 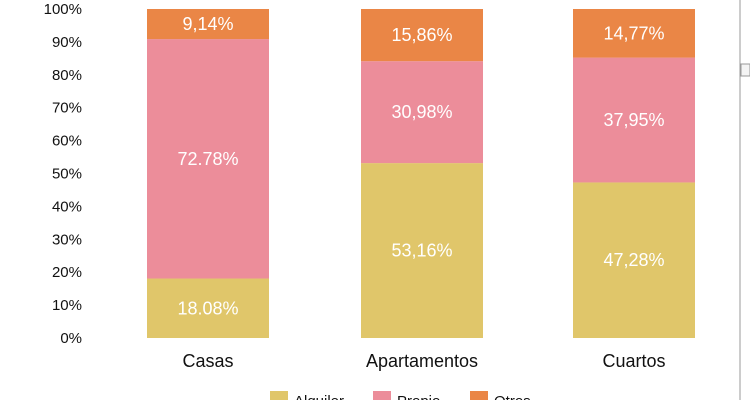 What do you see at coordinates (67, 174) in the screenshot?
I see `y-tick-label: 50%` at bounding box center [67, 174].